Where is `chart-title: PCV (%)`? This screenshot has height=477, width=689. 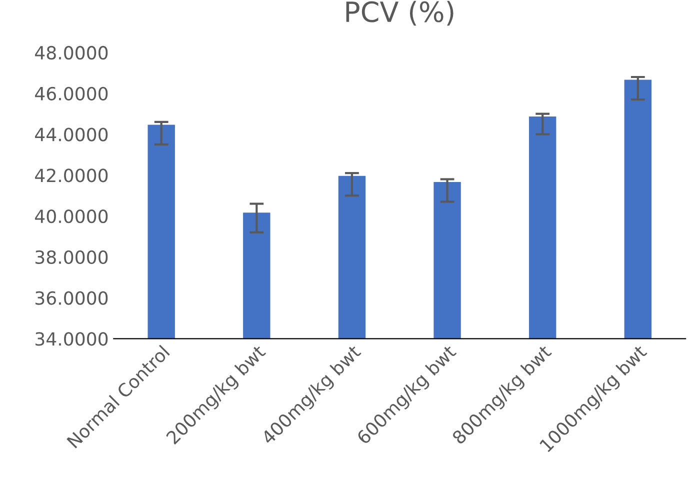
chart-title: PCV (%) is located at coordinates (400, 13).